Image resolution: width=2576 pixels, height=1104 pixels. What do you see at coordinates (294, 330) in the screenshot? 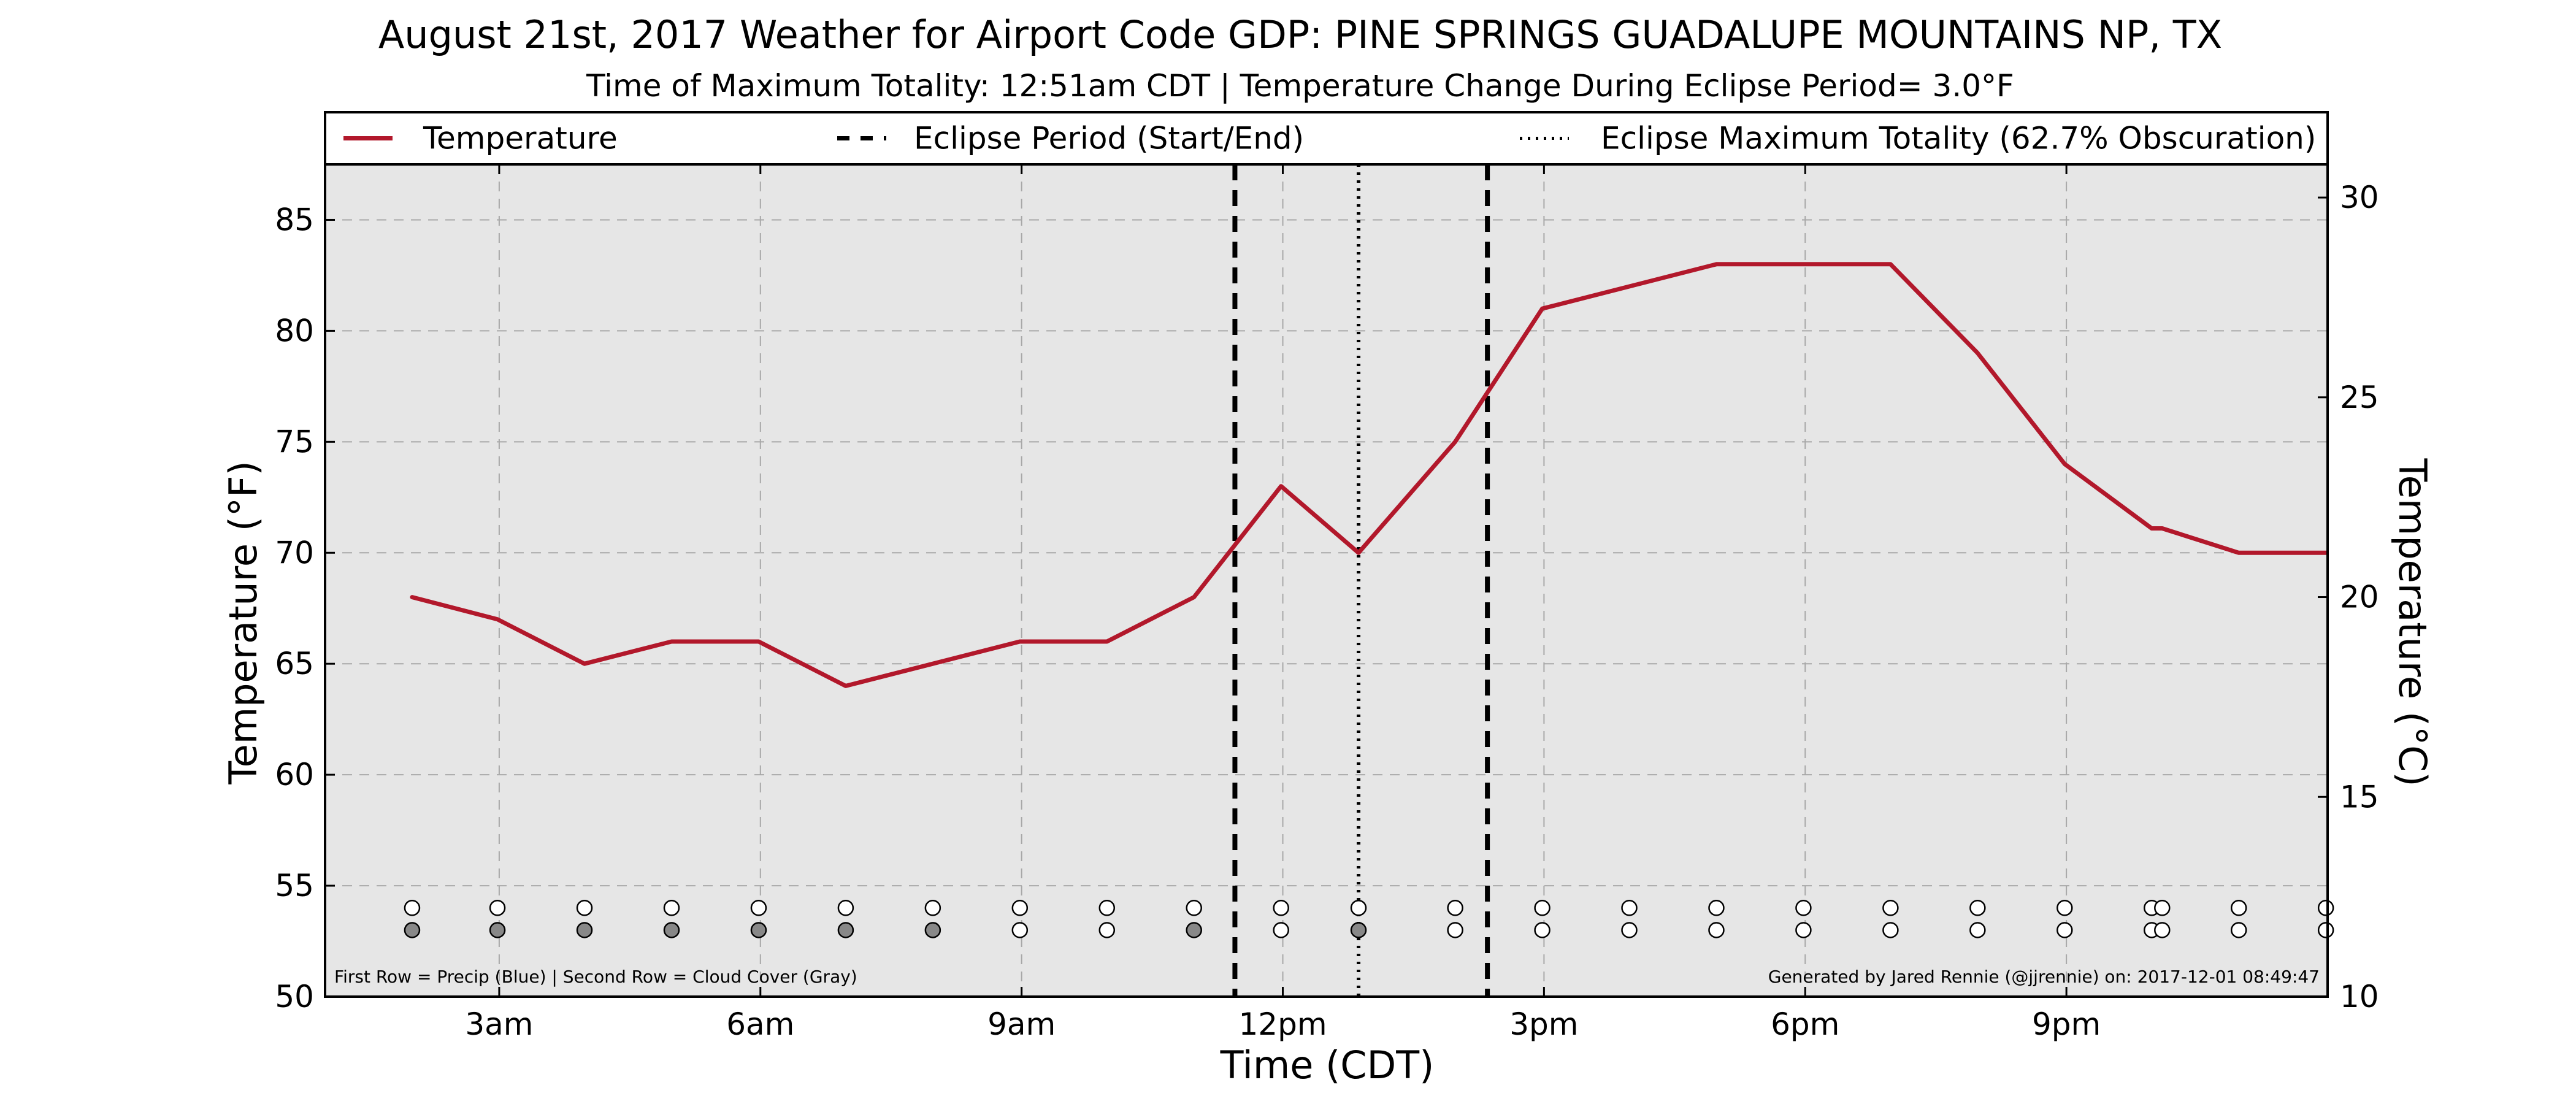
I see `y-tick-label: 80` at bounding box center [294, 330].